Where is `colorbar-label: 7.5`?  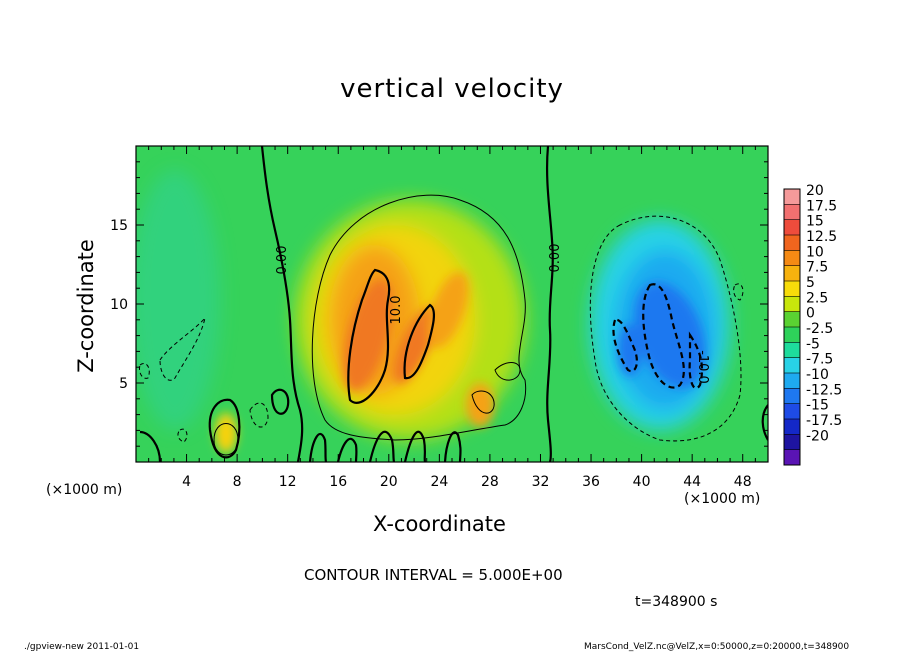 colorbar-label: 7.5 is located at coordinates (817, 268).